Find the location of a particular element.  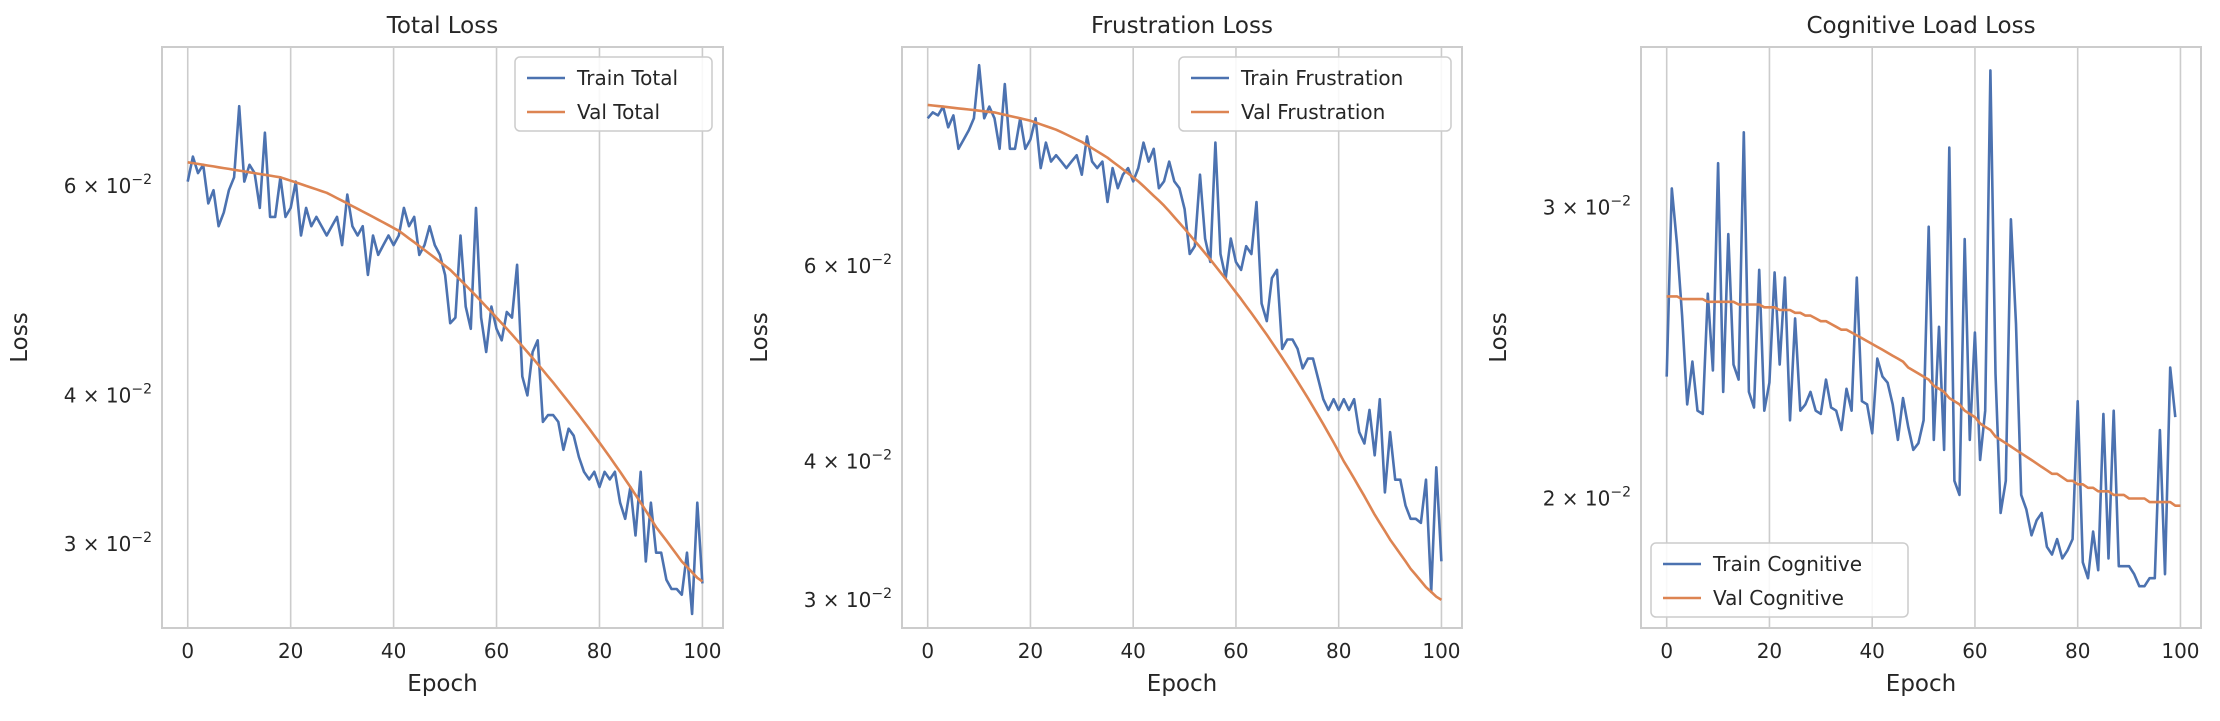

chart-title: Frustration Loss is located at coordinates (1182, 26).